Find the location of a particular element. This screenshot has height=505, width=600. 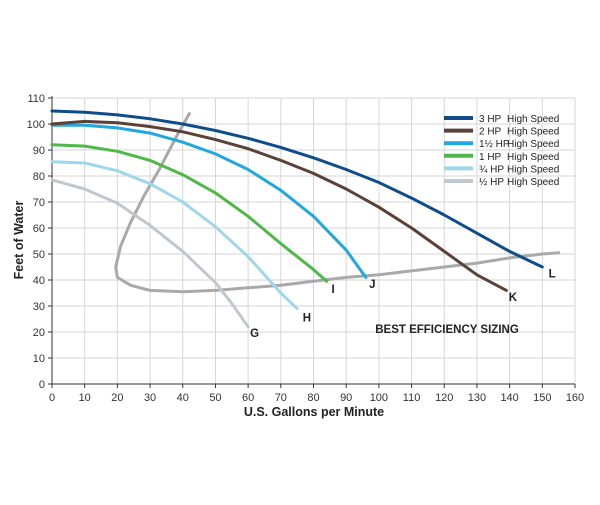

series-line-g is located at coordinates (150, 253).